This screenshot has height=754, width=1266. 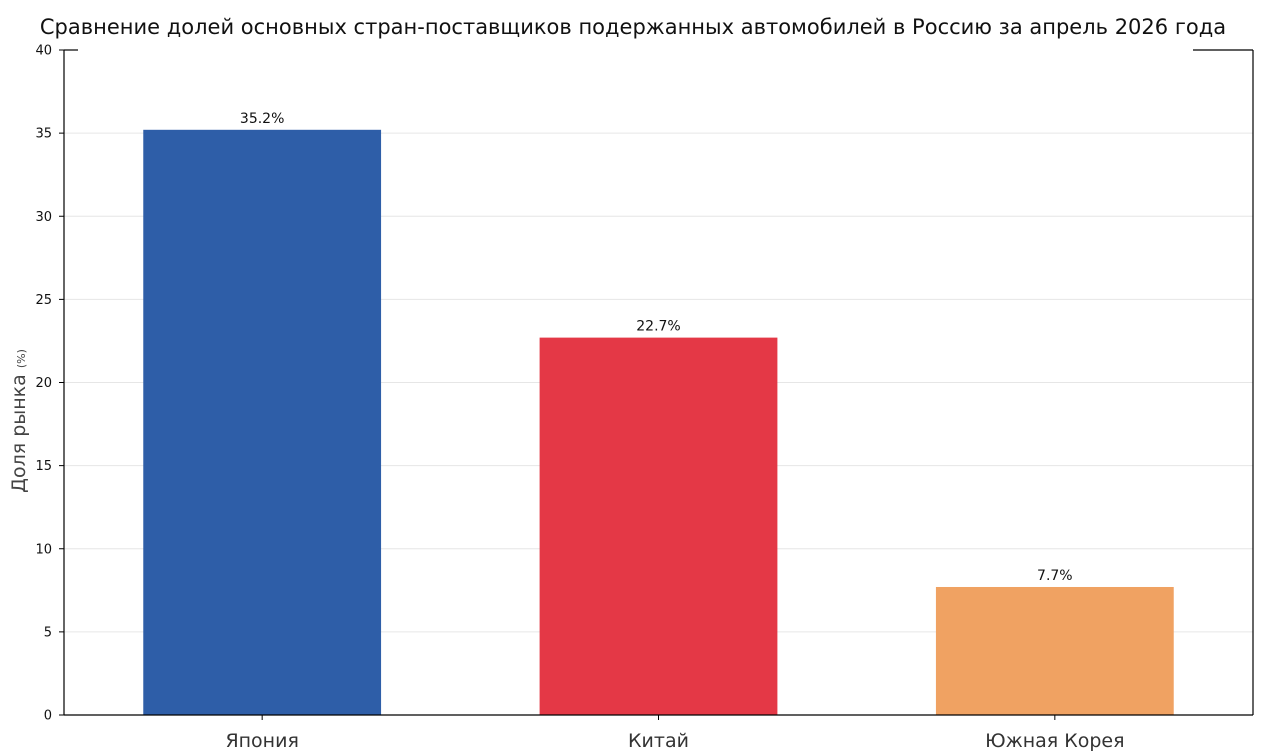 I want to click on y-tick-label: 5, so click(x=48, y=632).